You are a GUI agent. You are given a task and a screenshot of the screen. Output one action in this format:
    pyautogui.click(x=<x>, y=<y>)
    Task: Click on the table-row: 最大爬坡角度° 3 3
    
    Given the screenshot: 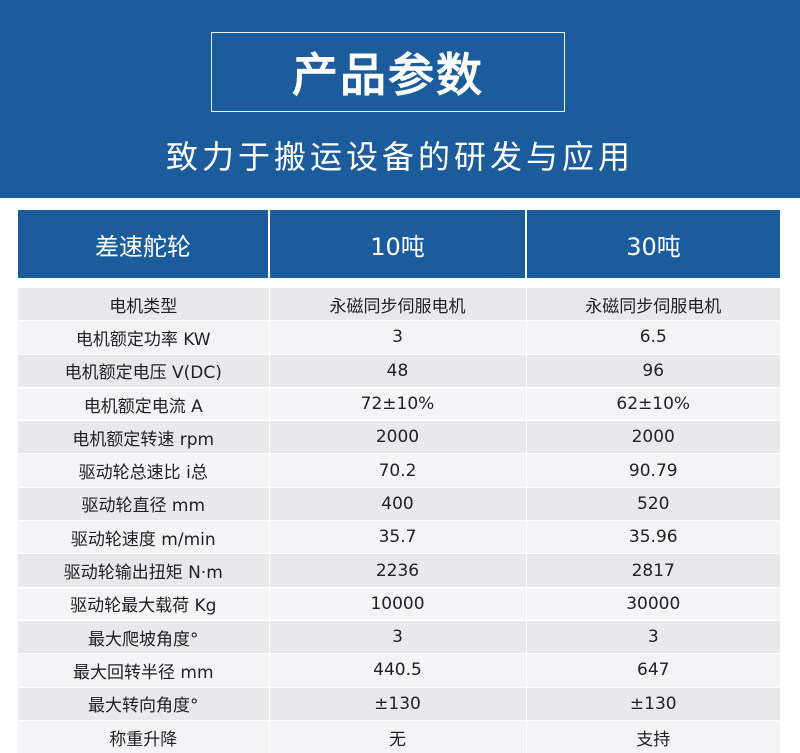 What is the action you would take?
    pyautogui.click(x=399, y=636)
    